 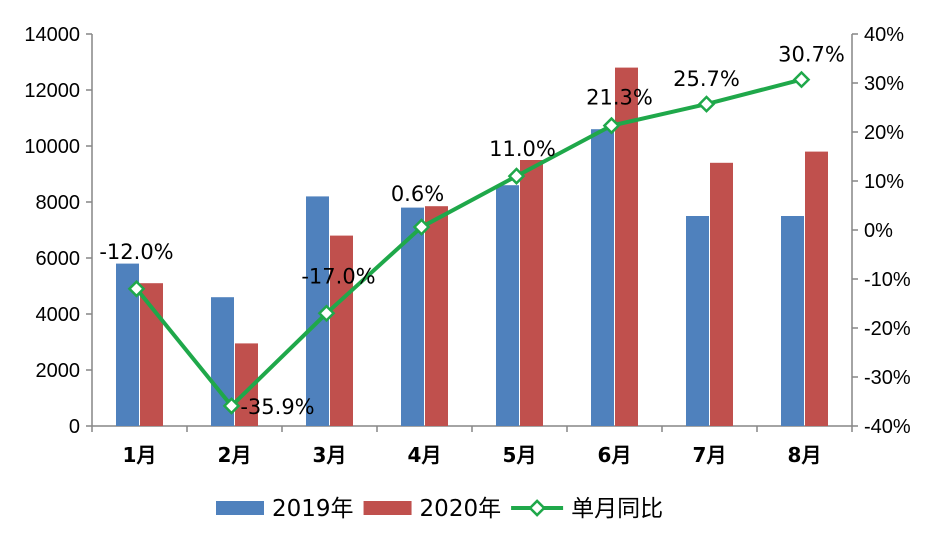 What do you see at coordinates (884, 84) in the screenshot?
I see `right-tick-label: 30%` at bounding box center [884, 84].